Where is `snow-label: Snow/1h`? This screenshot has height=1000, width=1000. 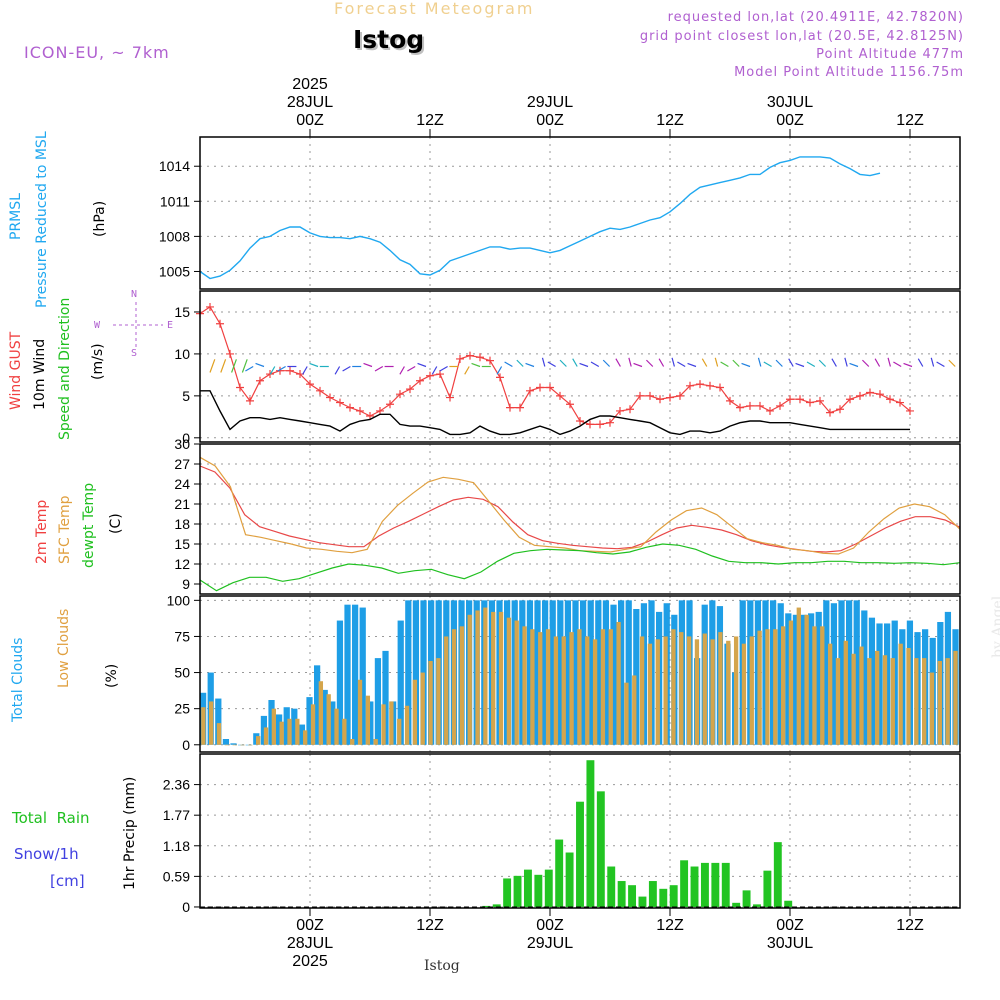
snow-label: Snow/1h is located at coordinates (46, 854).